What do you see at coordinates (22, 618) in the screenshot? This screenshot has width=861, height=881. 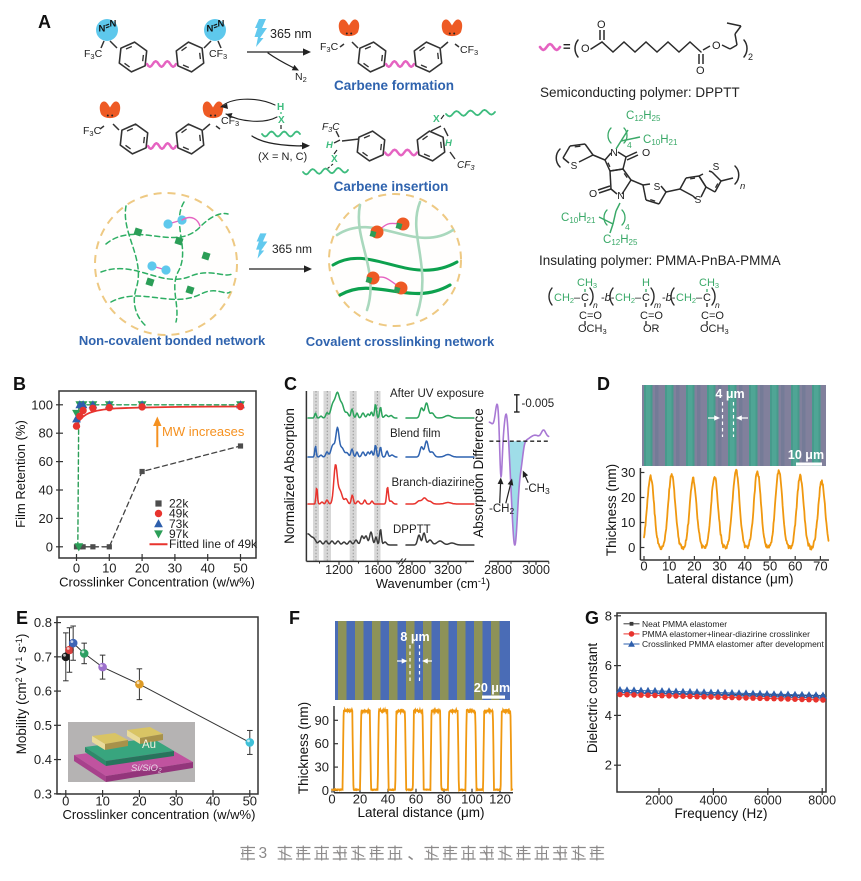 I see `svg-text: E` at bounding box center [22, 618].